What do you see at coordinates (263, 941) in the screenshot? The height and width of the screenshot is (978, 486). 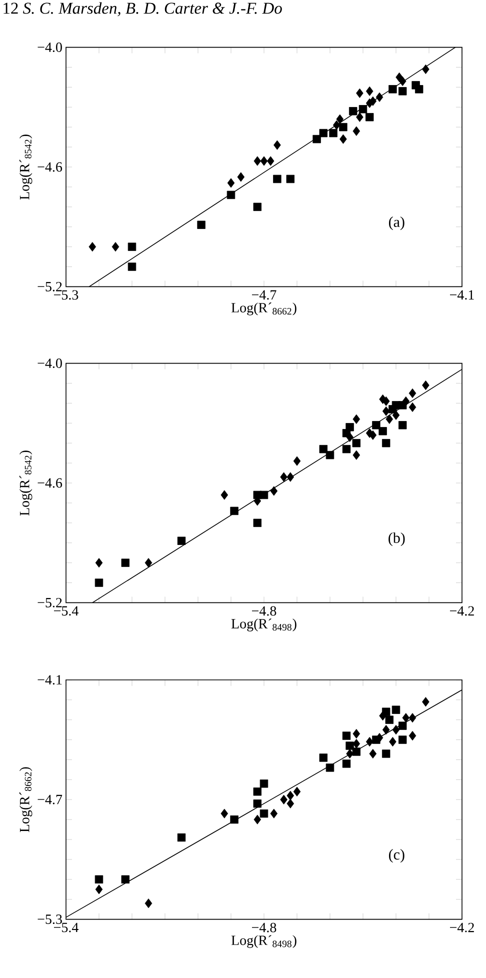 I see `x-axis-title: Log(R´$_{8498}$)` at bounding box center [263, 941].